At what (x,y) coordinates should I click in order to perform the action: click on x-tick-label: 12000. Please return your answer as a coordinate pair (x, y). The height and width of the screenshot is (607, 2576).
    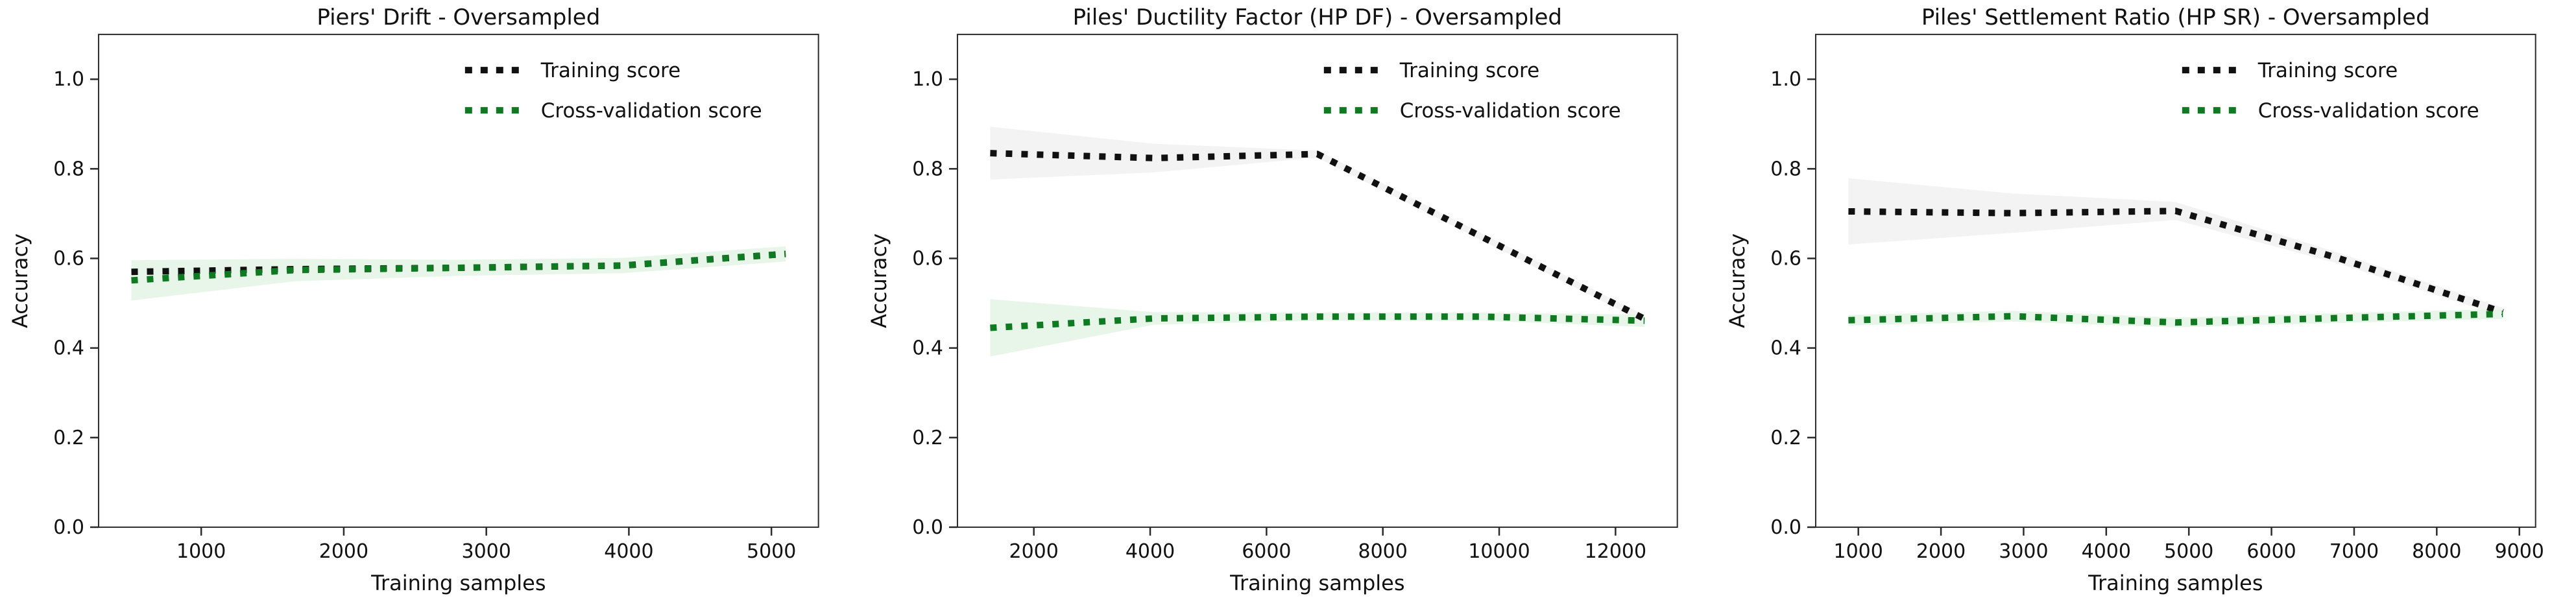
    Looking at the image, I should click on (1615, 552).